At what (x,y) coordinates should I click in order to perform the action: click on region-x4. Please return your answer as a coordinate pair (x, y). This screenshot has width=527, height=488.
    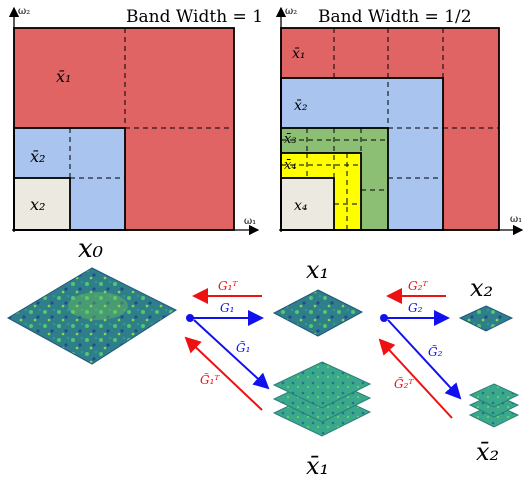
    Looking at the image, I should click on (307, 204).